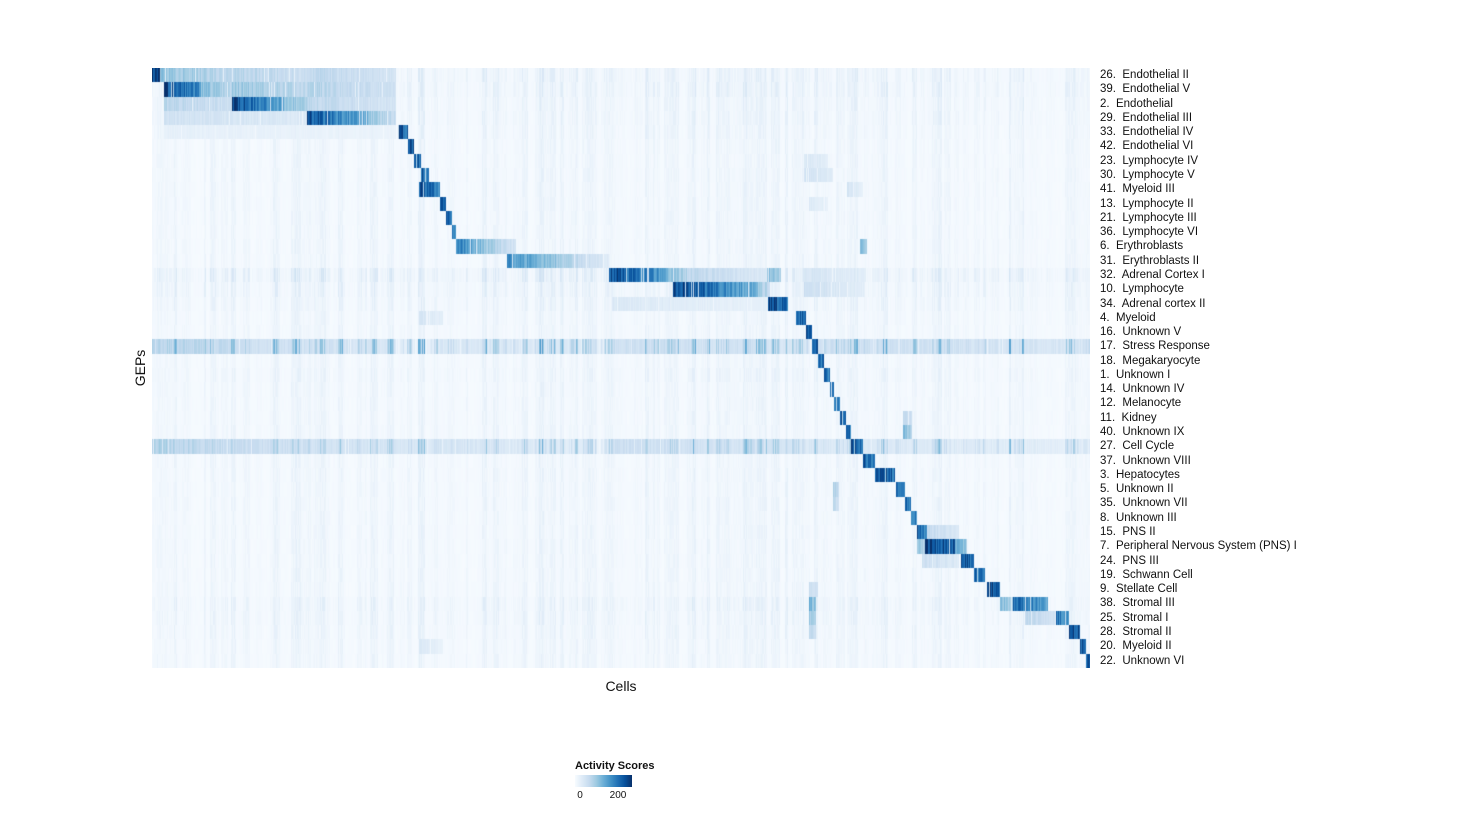 This screenshot has width=1457, height=815. I want to click on row-label: 5. Unknown II, so click(1137, 489).